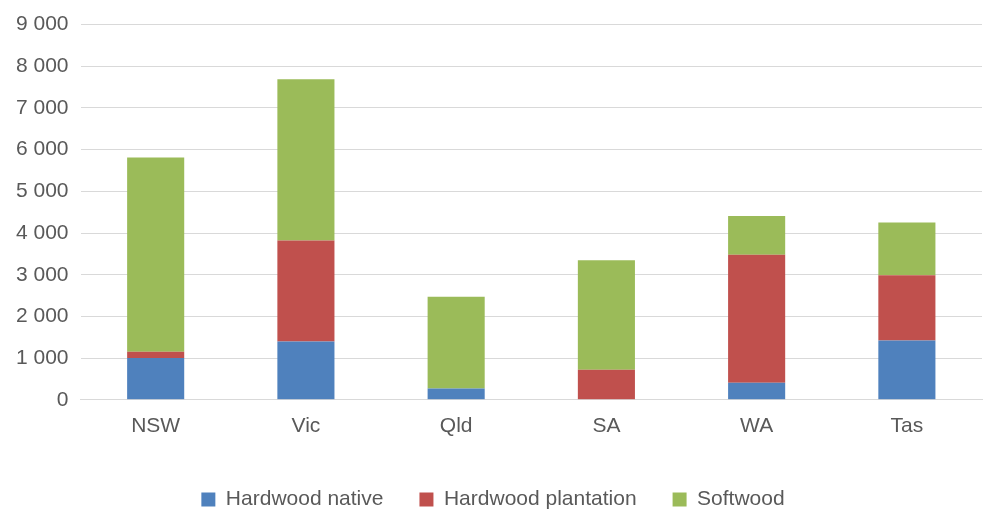 The width and height of the screenshot is (1002, 524). Describe the element at coordinates (42, 106) in the screenshot. I see `y-tick-label: 7 000` at that location.